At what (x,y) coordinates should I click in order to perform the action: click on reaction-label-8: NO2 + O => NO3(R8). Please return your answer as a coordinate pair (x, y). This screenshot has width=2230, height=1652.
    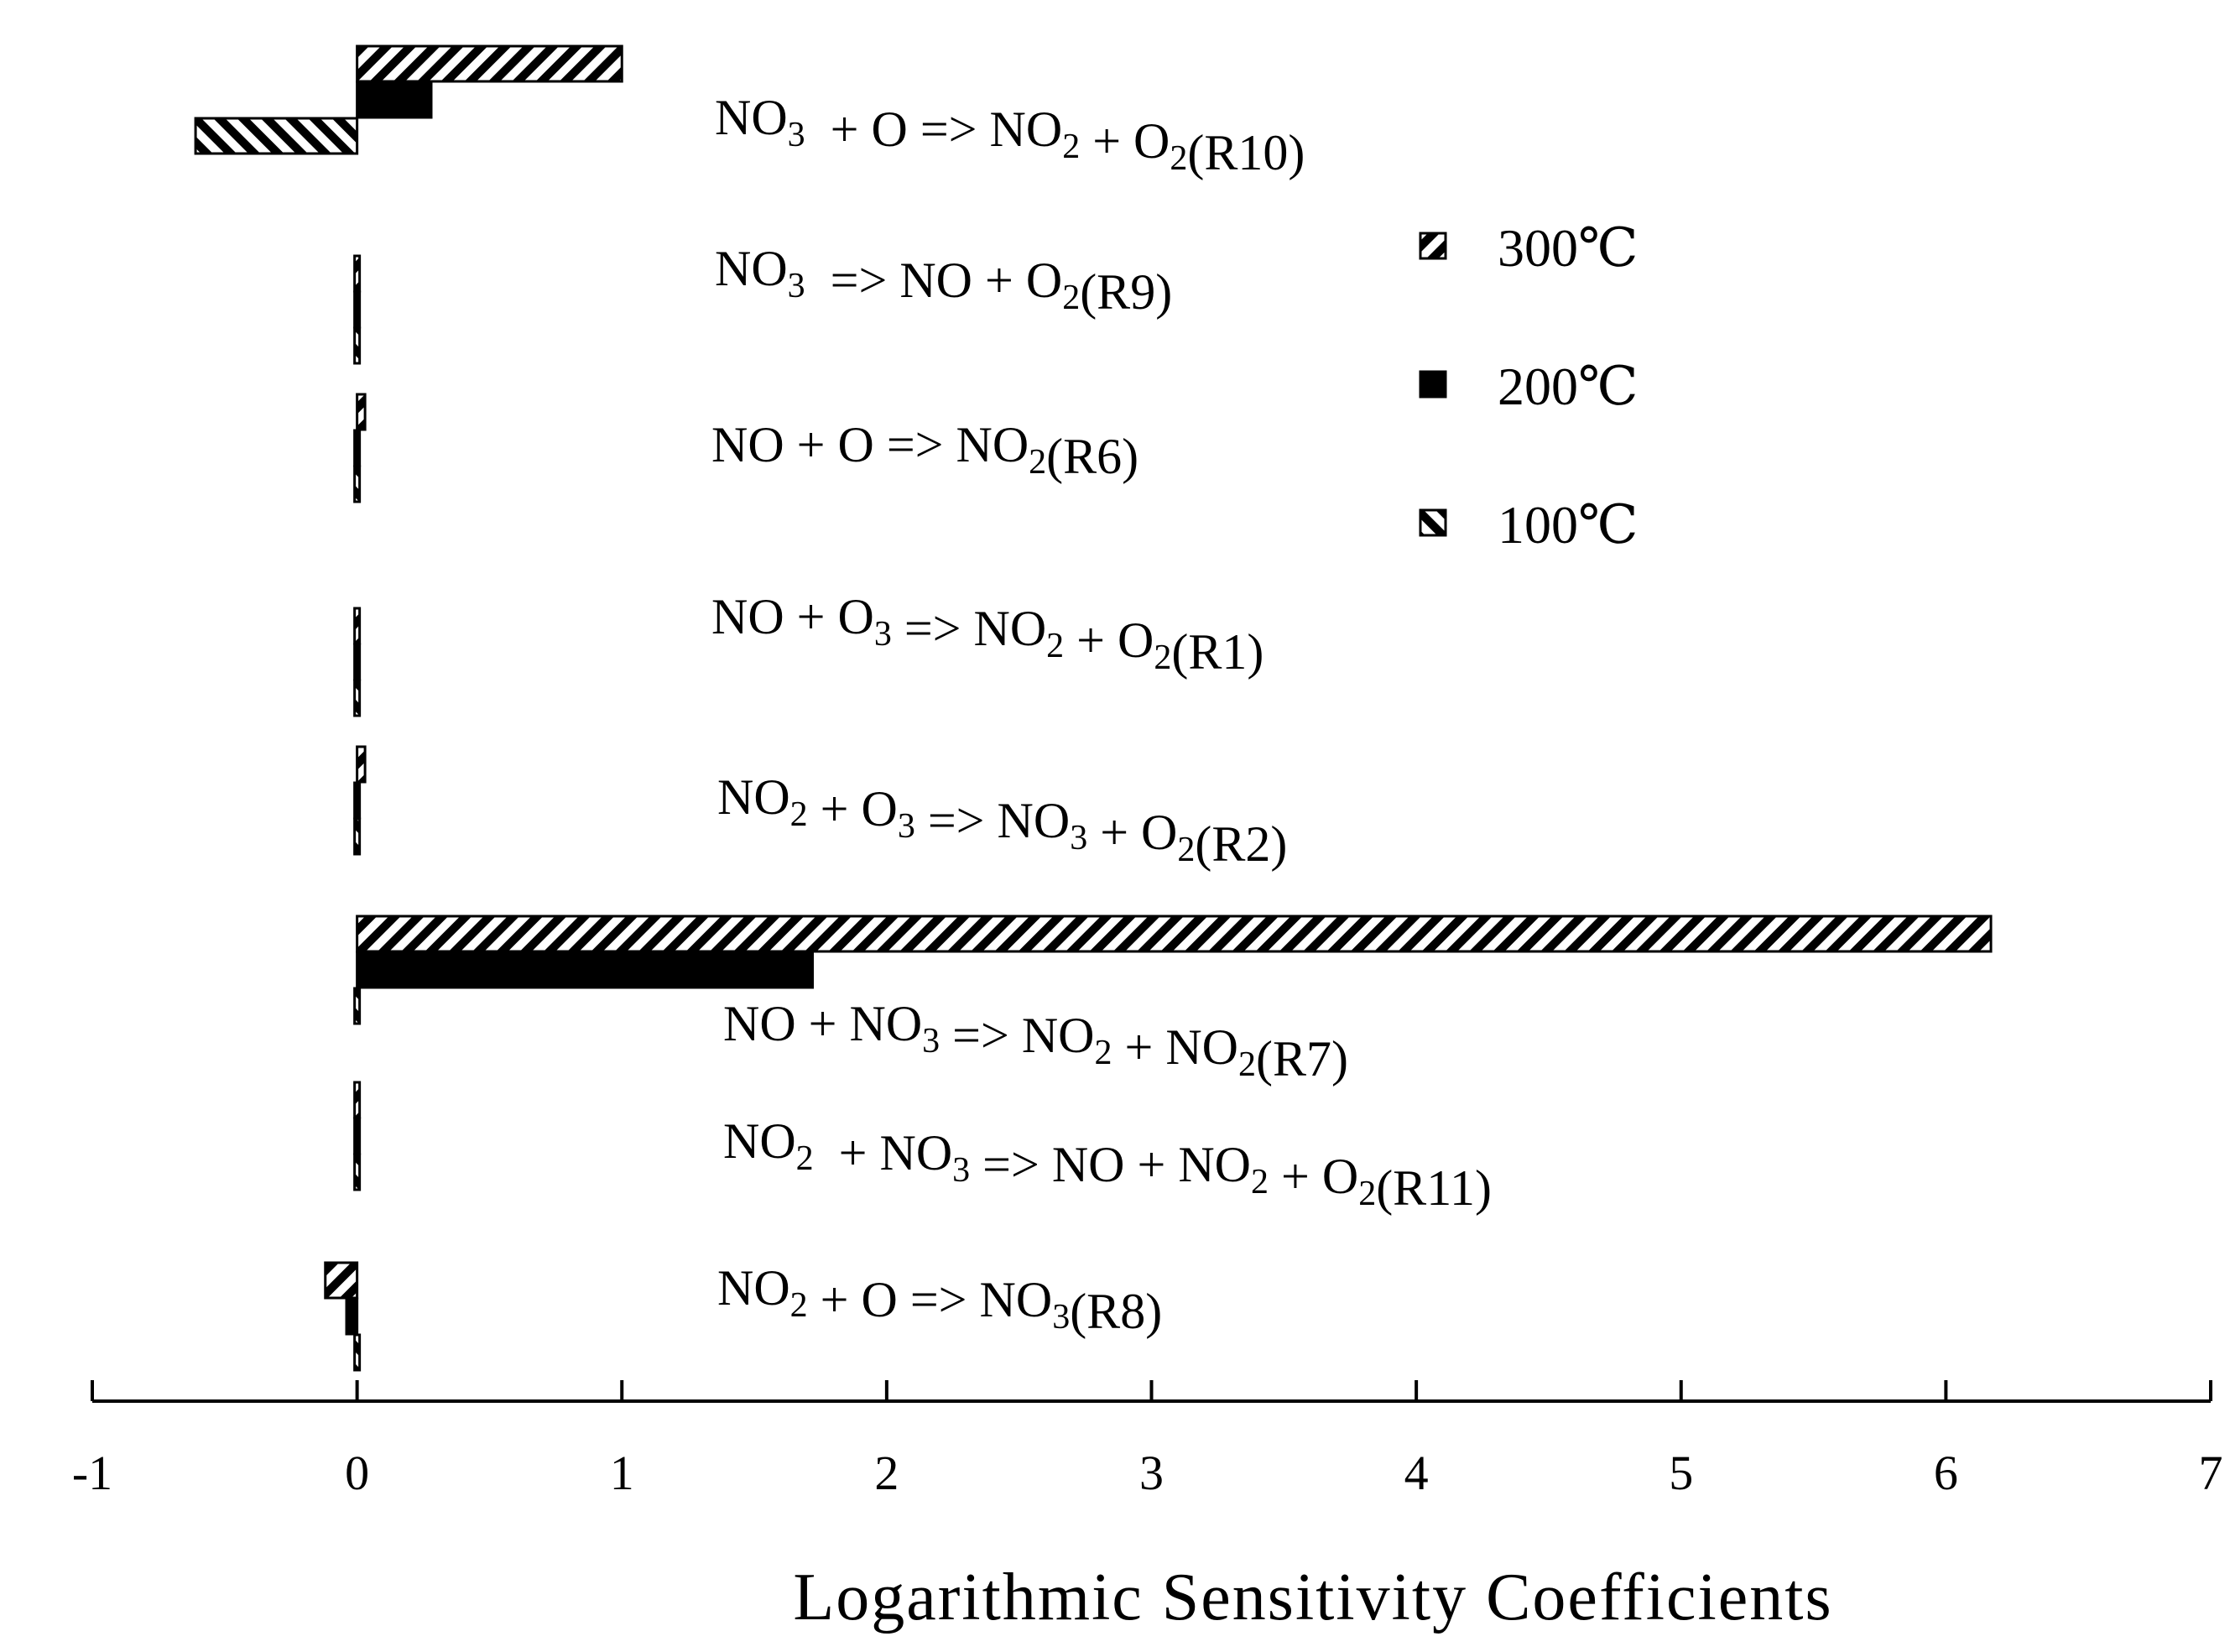
    Looking at the image, I should click on (939, 1300).